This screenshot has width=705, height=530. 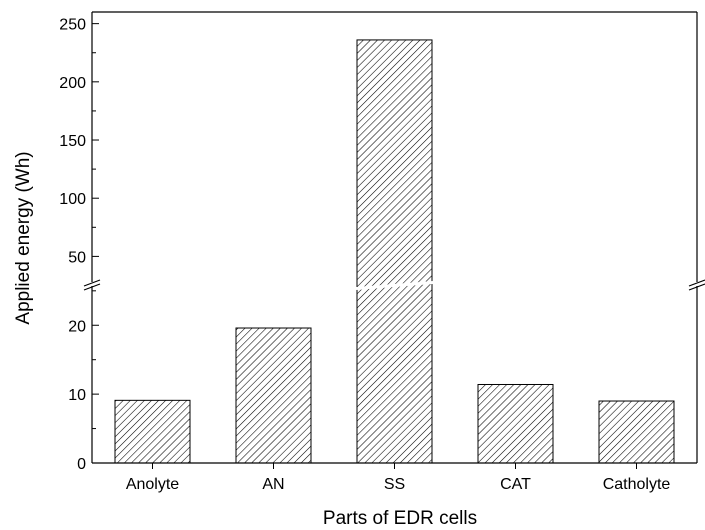 What do you see at coordinates (152, 484) in the screenshot?
I see `x-tick-label: Anolyte` at bounding box center [152, 484].